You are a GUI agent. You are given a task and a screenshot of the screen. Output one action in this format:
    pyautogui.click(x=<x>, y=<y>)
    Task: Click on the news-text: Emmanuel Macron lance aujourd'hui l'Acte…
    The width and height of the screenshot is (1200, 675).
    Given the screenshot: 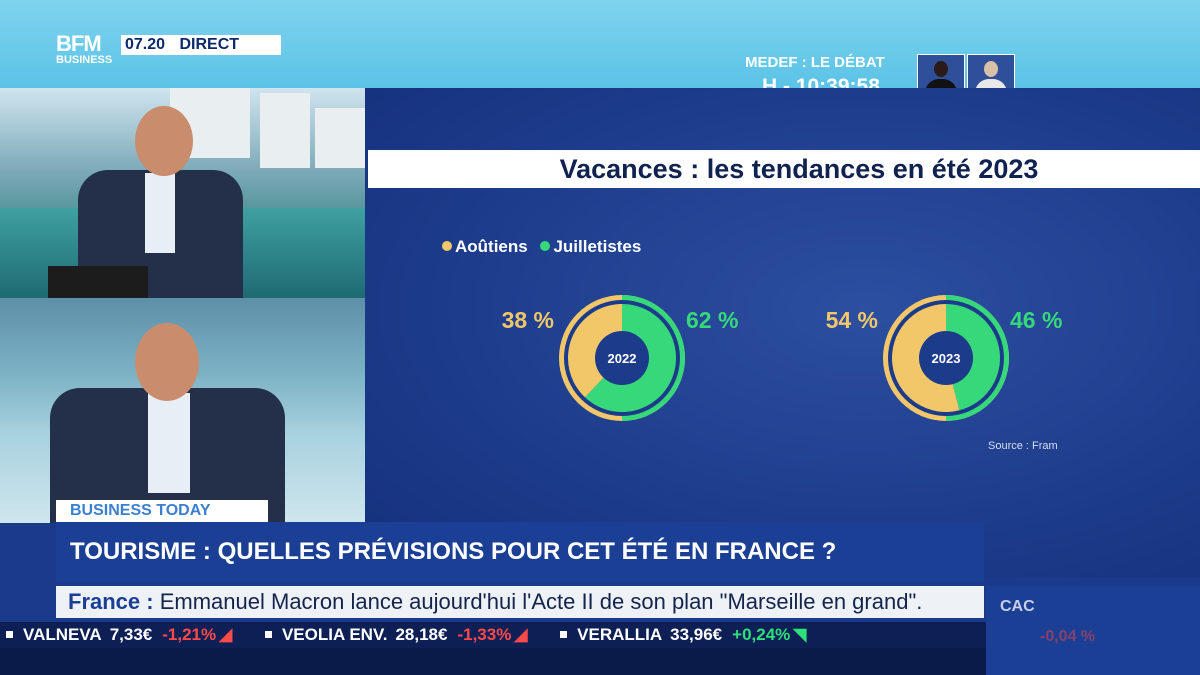 What is the action you would take?
    pyautogui.click(x=541, y=601)
    